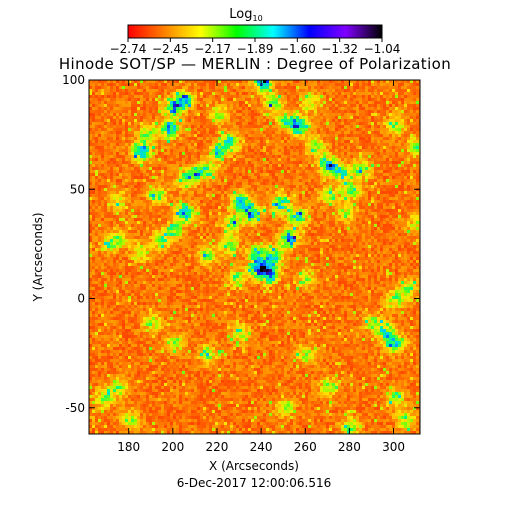  I want to click on y-tick-label: 100, so click(73, 80).